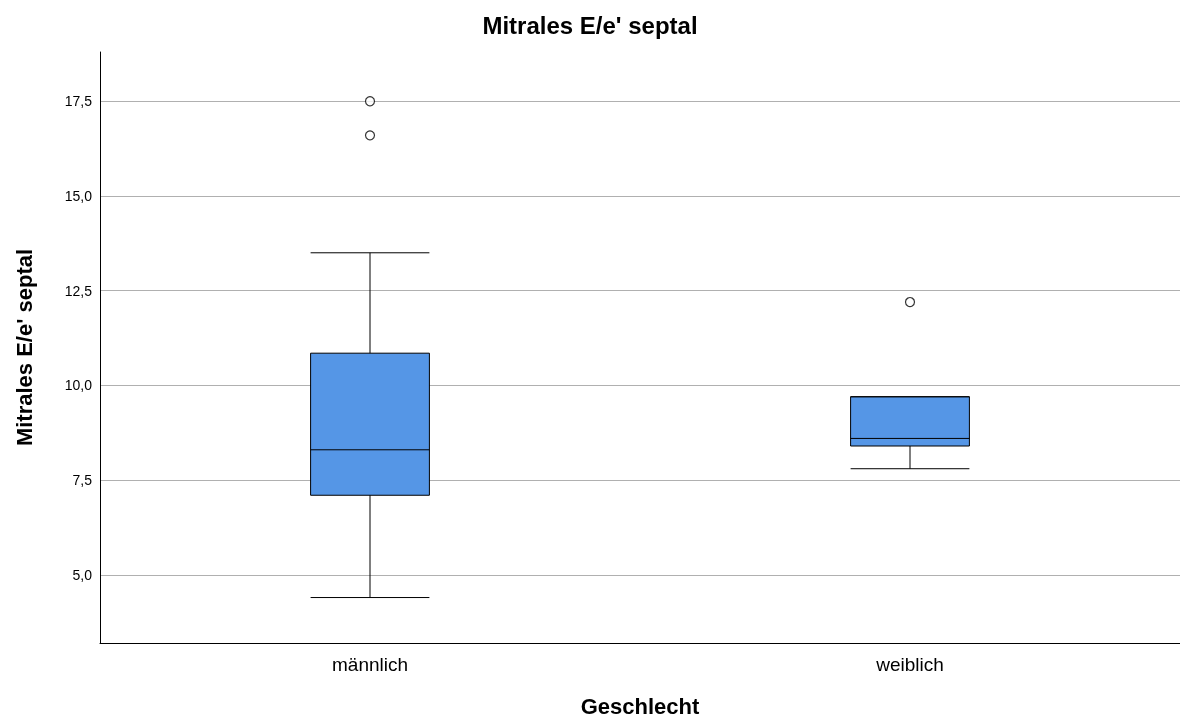 This screenshot has height=722, width=1180. I want to click on y-tick-label: 17,5, so click(78, 101).